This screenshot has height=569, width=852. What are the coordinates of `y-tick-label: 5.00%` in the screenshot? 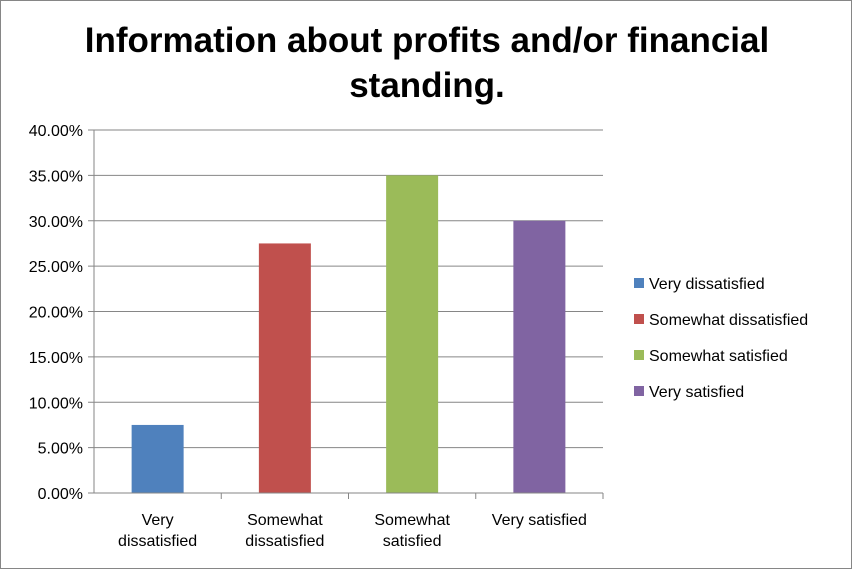 It's located at (60, 449).